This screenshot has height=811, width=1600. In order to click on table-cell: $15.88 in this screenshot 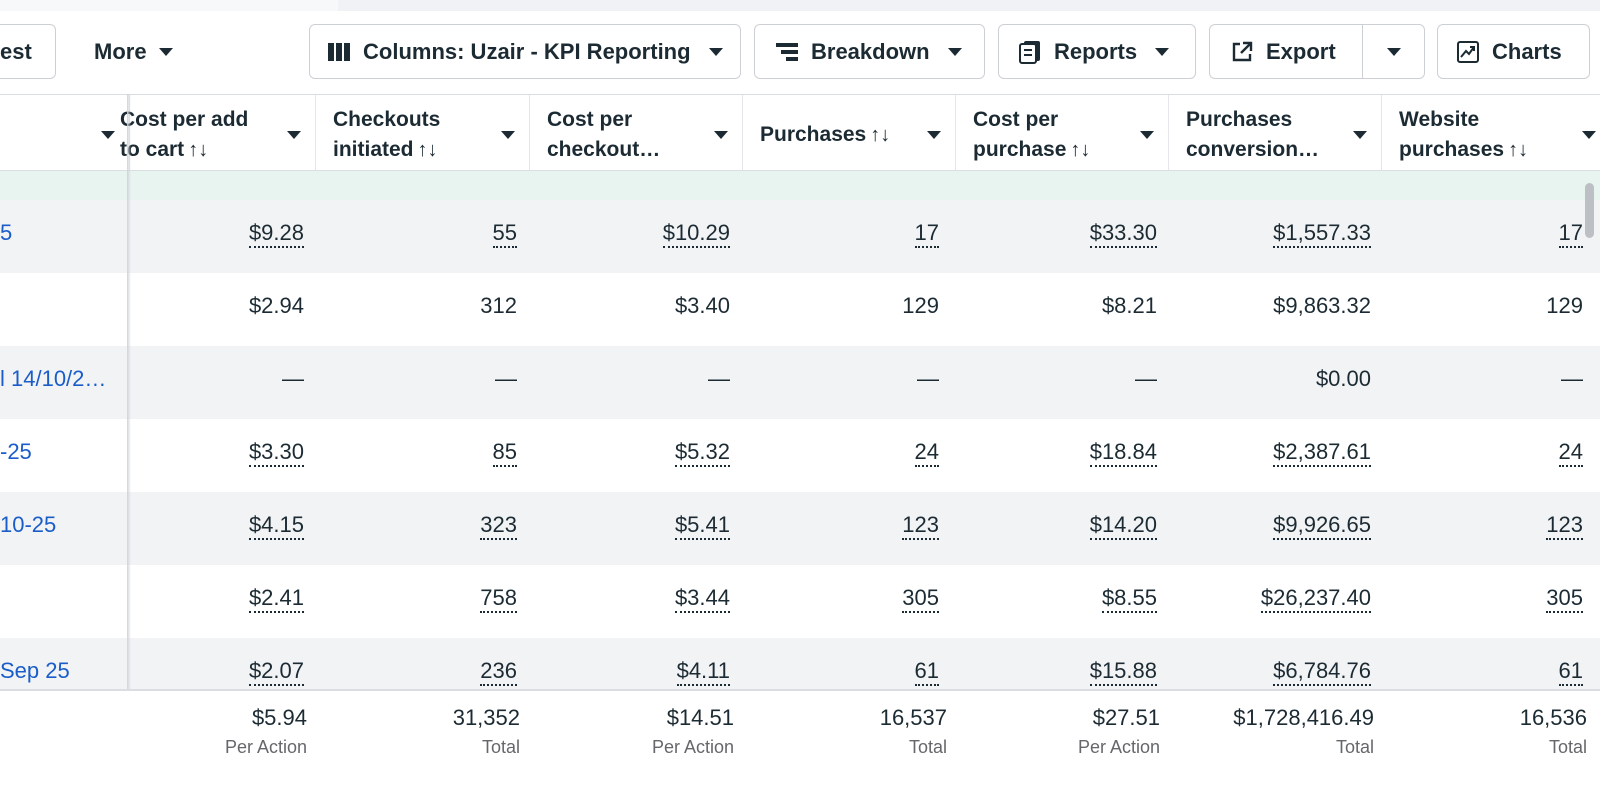, I will do `click(1123, 672)`.